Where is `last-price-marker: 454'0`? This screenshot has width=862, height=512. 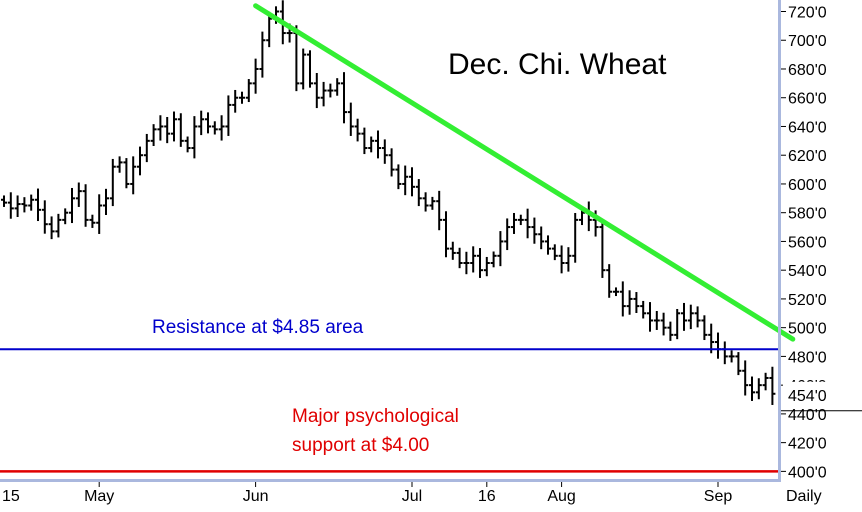 last-price-marker: 454'0 is located at coordinates (821, 396).